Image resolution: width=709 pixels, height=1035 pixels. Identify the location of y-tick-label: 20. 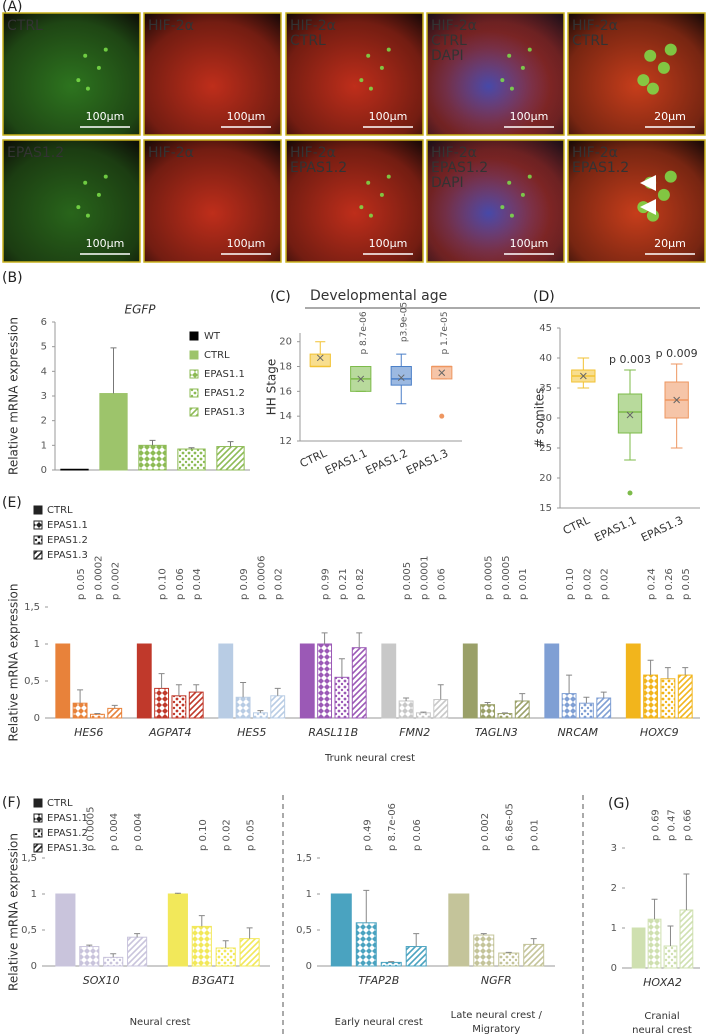
(285, 342).